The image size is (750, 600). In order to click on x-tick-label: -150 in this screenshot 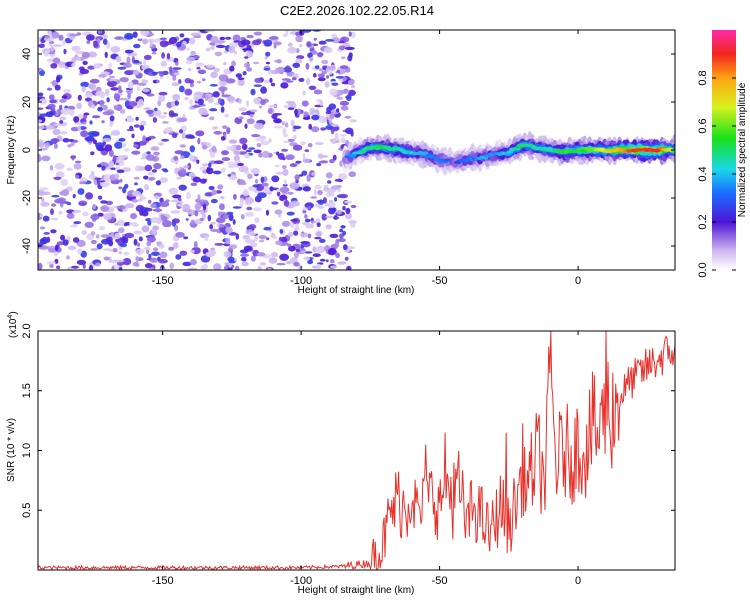, I will do `click(163, 281)`.